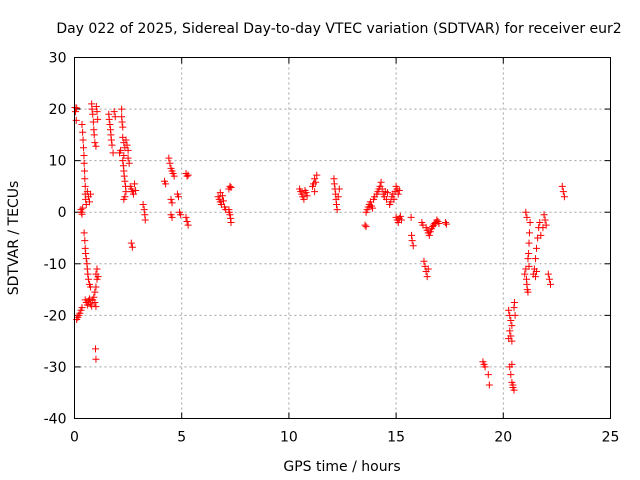 The height and width of the screenshot is (480, 640). Describe the element at coordinates (611, 438) in the screenshot. I see `x-tick-label: 25` at that location.